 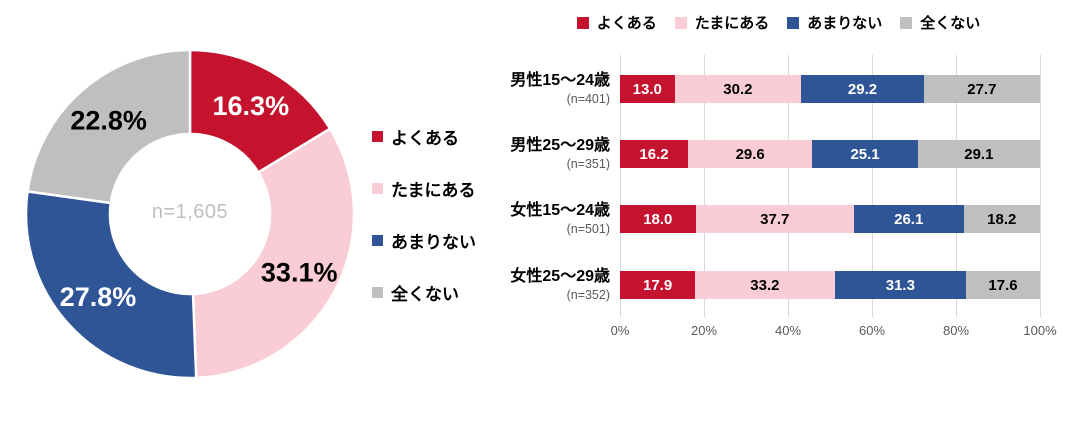 I want to click on donut-legend-item-4: 全くない, so click(x=424, y=292).